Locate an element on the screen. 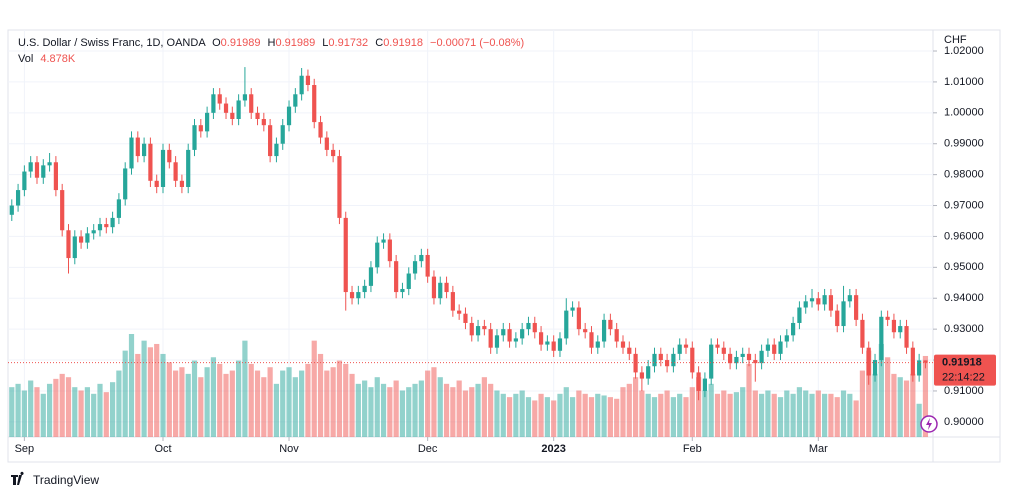 The width and height of the screenshot is (1012, 498). volume-value: 4.878K is located at coordinates (58, 59).